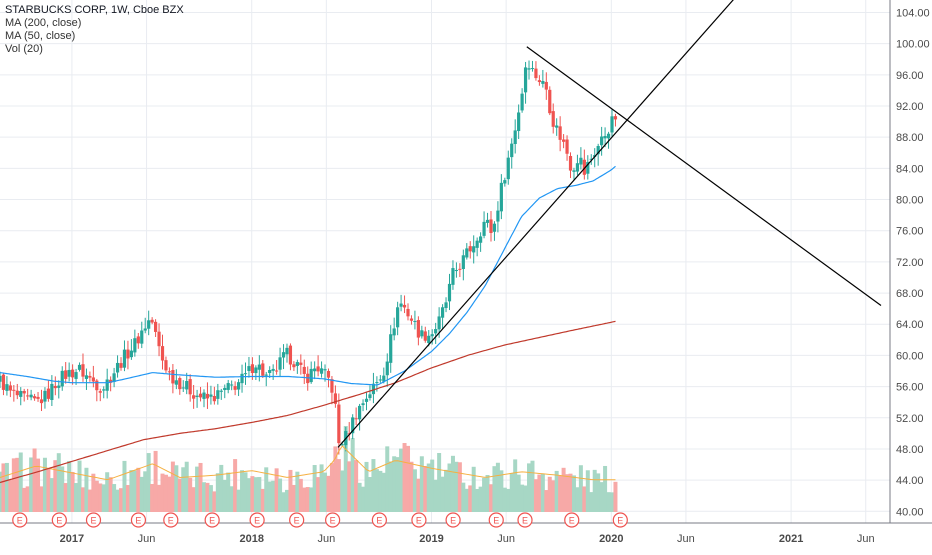 The image size is (932, 555). What do you see at coordinates (43, 23) in the screenshot?
I see `legend-ma200: MA (200, close)` at bounding box center [43, 23].